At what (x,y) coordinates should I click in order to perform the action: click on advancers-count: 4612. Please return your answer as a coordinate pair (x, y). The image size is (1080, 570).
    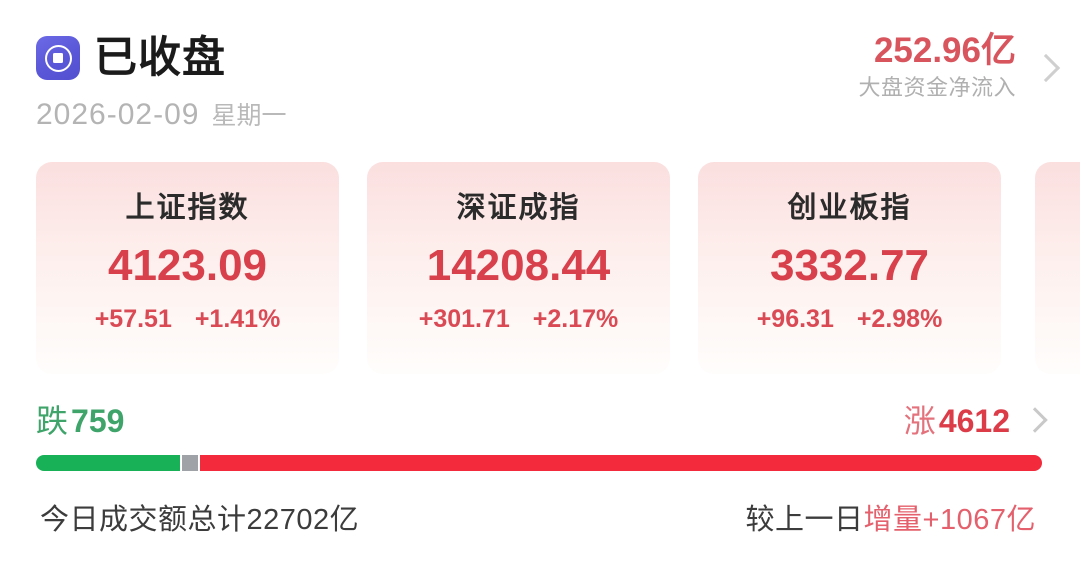
    Looking at the image, I should click on (974, 421).